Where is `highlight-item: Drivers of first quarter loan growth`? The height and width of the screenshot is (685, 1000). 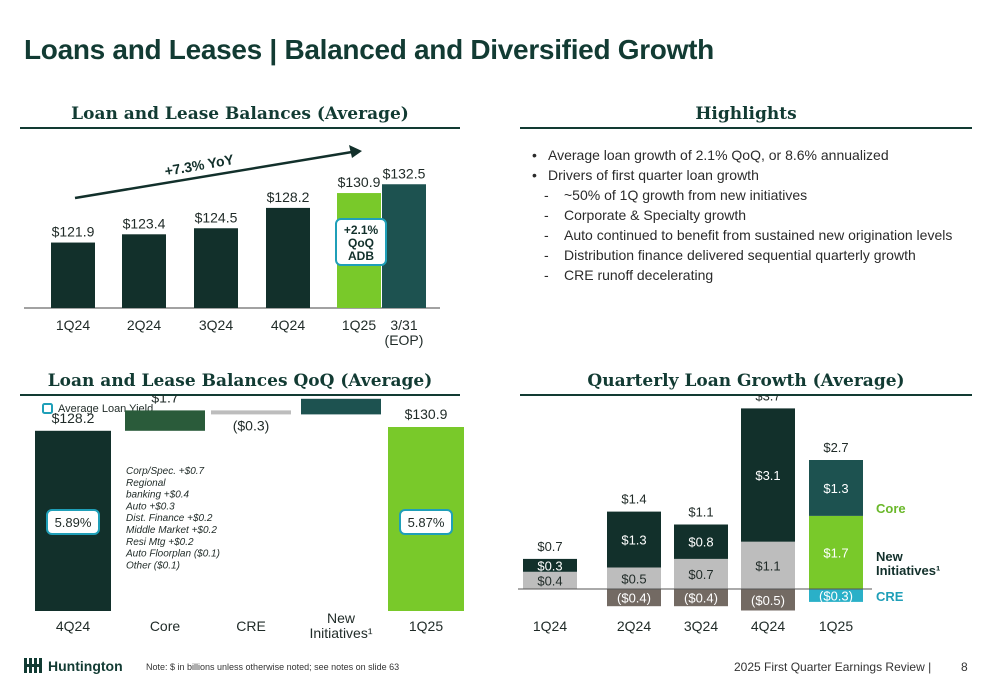
highlight-item: Drivers of first quarter loan growth is located at coordinates (748, 175).